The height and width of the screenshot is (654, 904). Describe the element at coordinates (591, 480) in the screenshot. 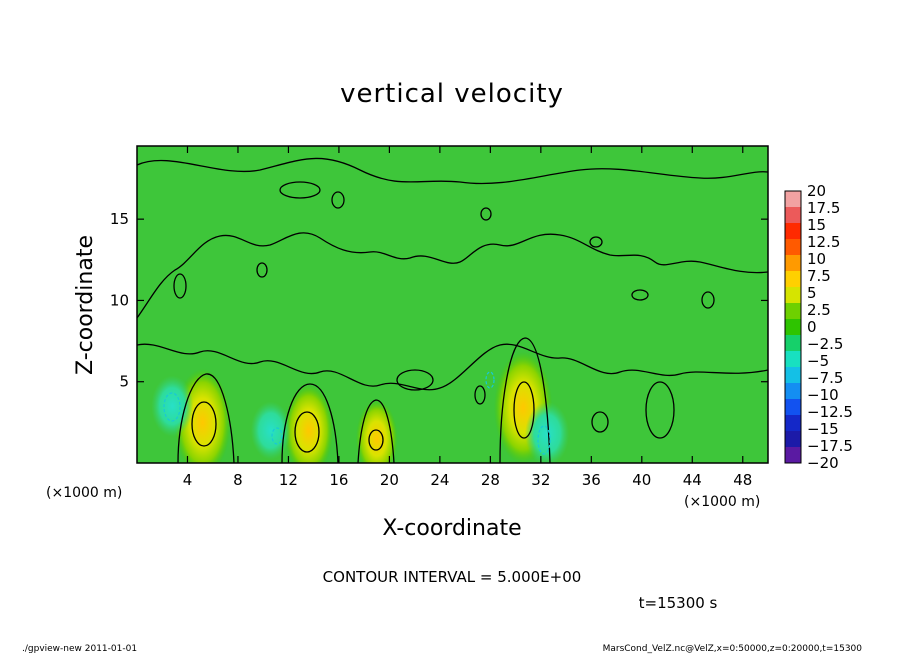

I see `x-tick-label: 36` at that location.